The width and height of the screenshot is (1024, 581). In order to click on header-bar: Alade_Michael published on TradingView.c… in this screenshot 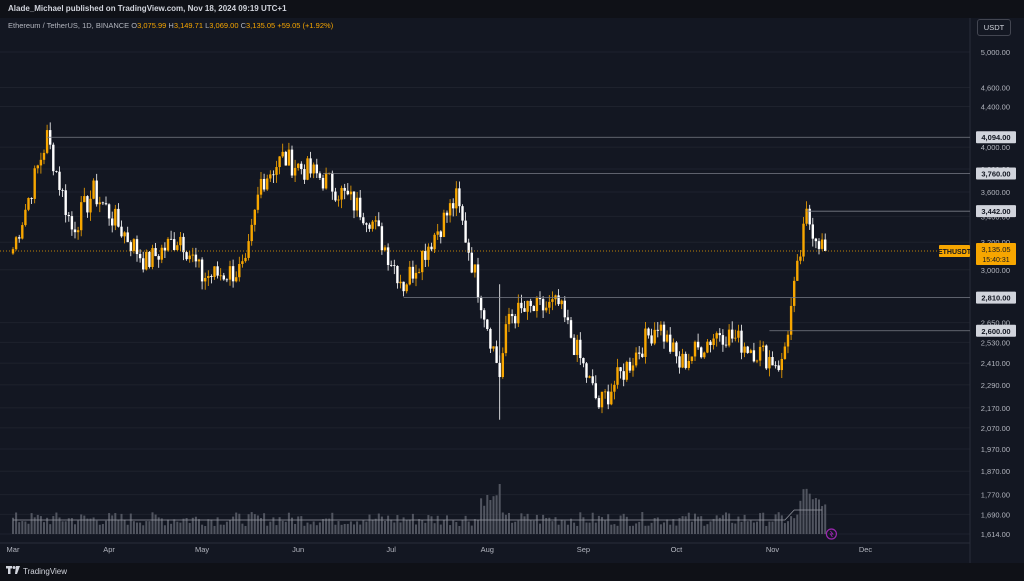, I will do `click(512, 9)`.